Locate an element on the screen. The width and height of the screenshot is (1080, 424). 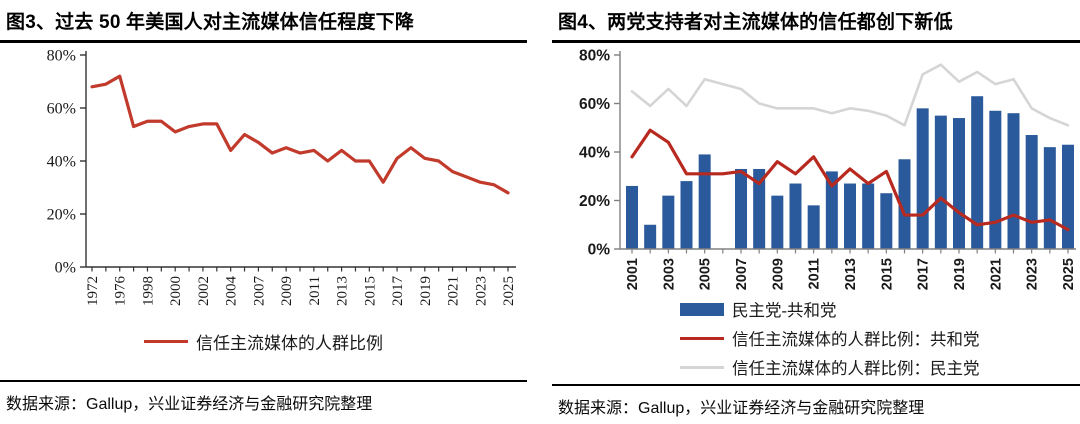
x-tick-label: 1976 is located at coordinates (121, 291).